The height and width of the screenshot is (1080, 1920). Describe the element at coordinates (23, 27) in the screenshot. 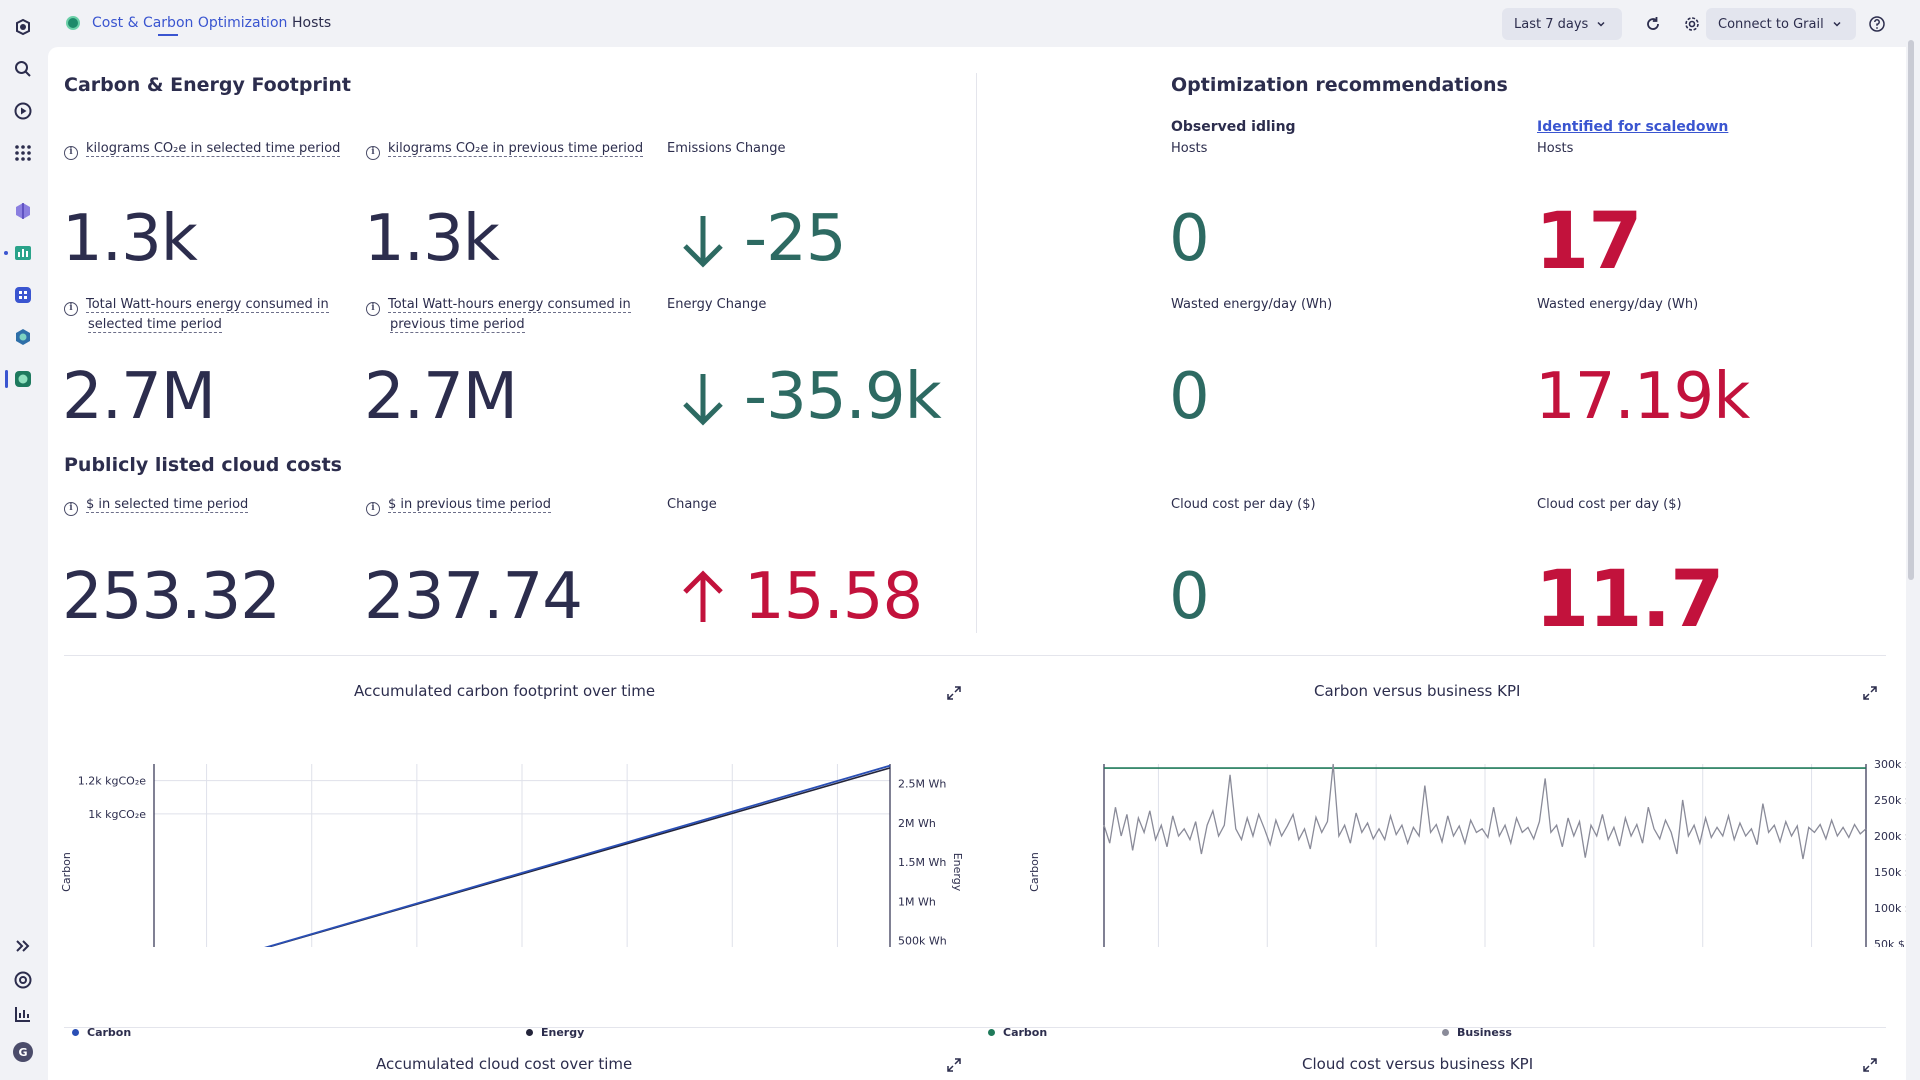

I see `dynatrace-logo-icon` at that location.